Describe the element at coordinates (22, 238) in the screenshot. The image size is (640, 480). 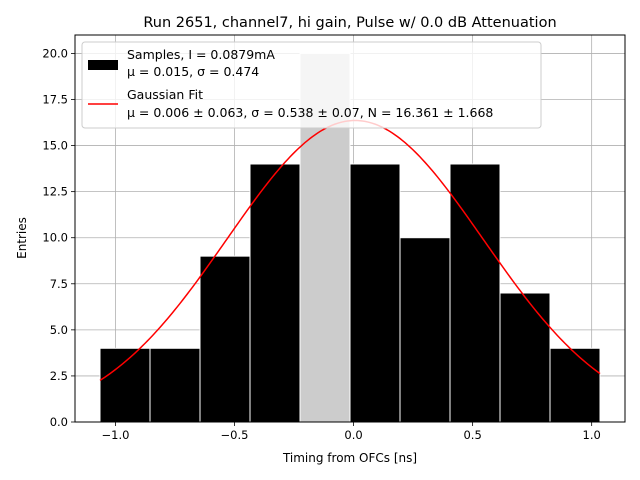
I see `y-axis-label: Entries` at that location.